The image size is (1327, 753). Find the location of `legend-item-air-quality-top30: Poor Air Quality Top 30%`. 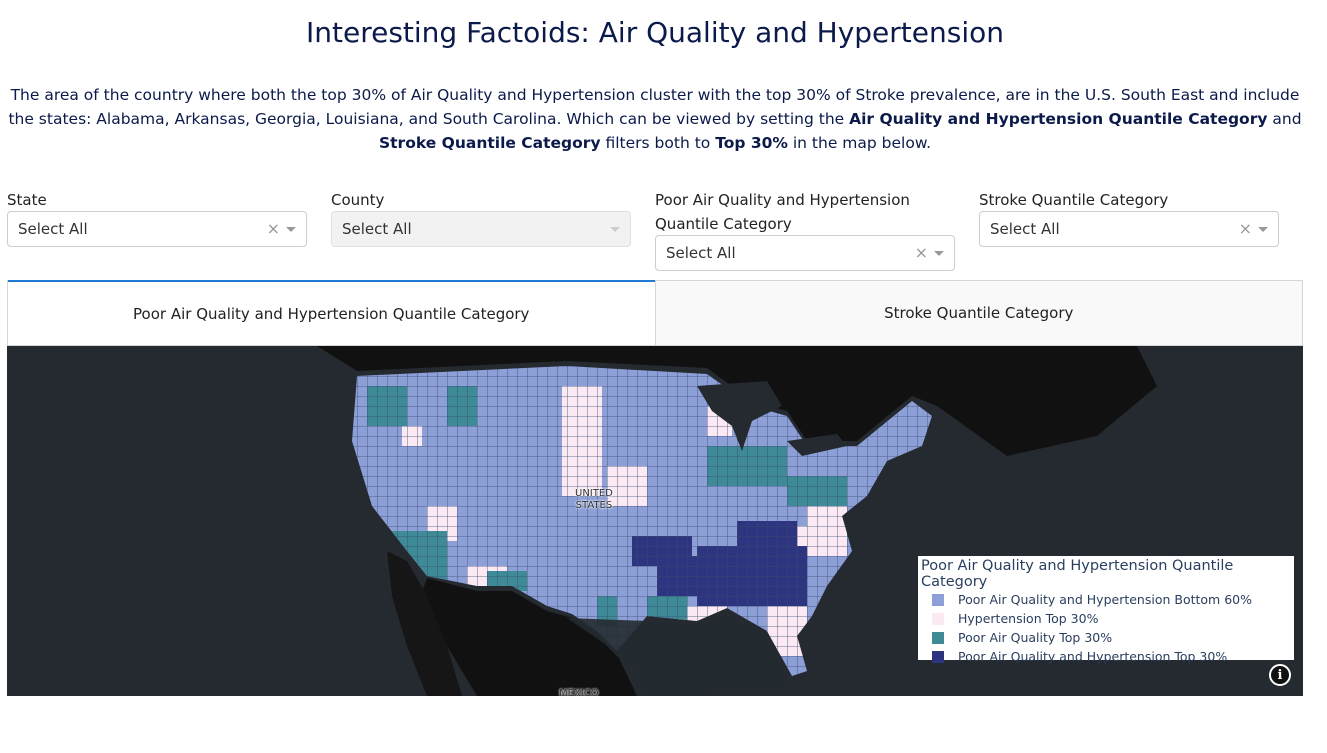

legend-item-air-quality-top30: Poor Air Quality Top 30% is located at coordinates (1107, 637).